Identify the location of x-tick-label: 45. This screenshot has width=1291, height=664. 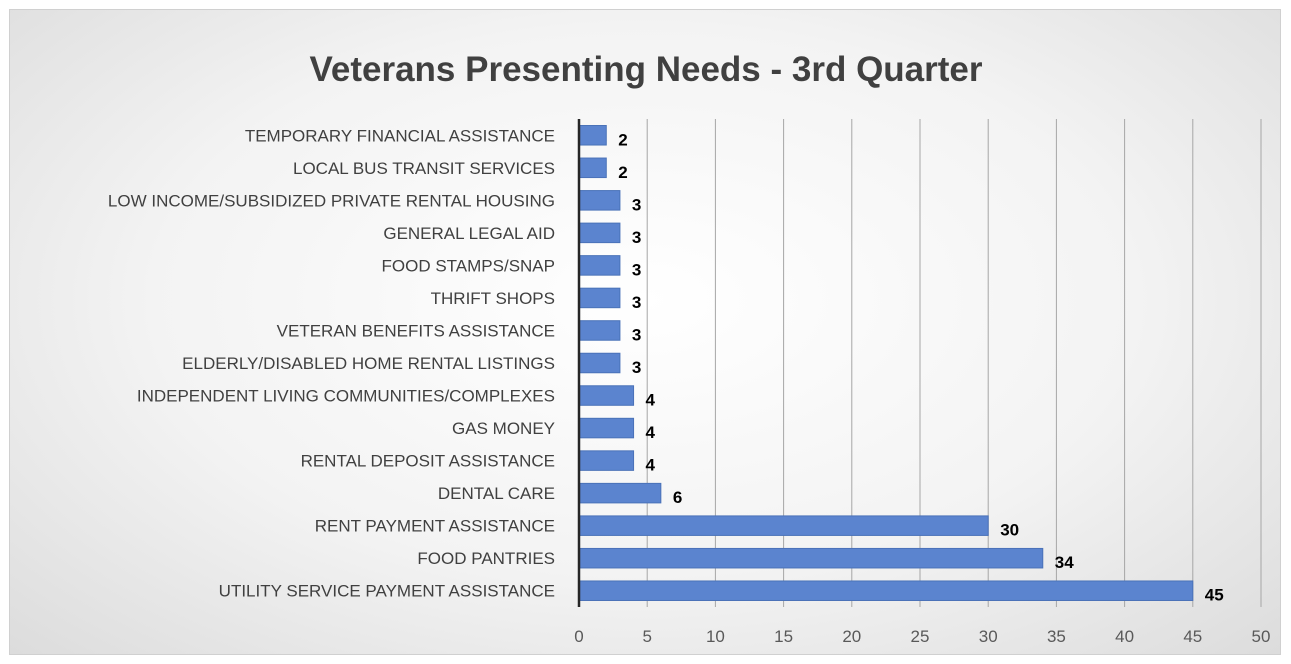
(1192, 636).